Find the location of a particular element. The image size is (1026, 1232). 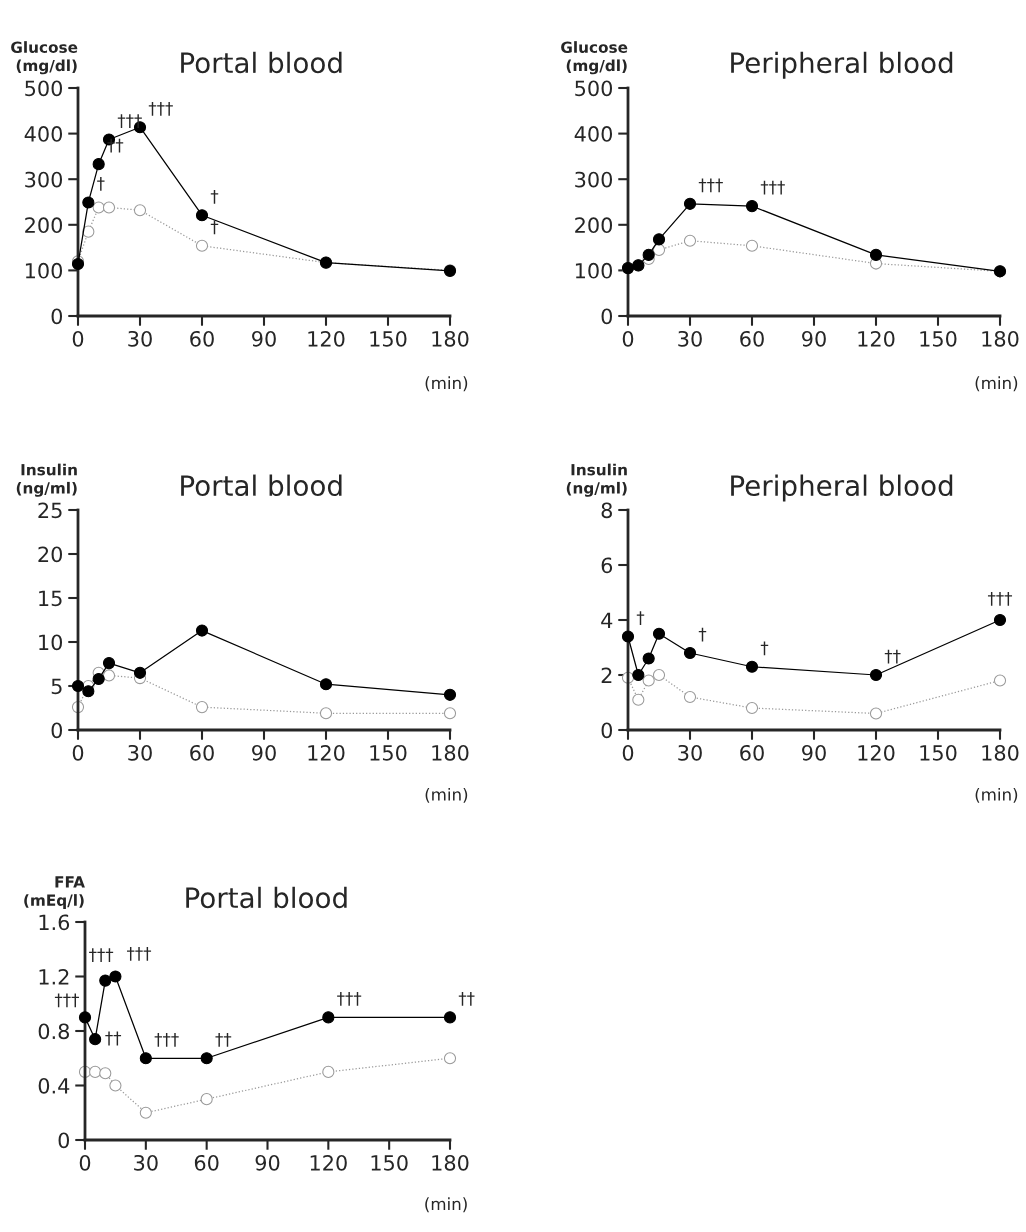

y-tick-label: 1.2 is located at coordinates (54, 976).